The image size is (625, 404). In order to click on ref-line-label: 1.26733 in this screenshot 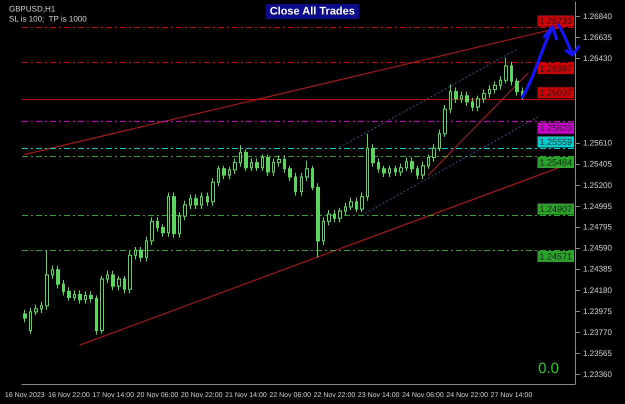, I will do `click(555, 21)`.